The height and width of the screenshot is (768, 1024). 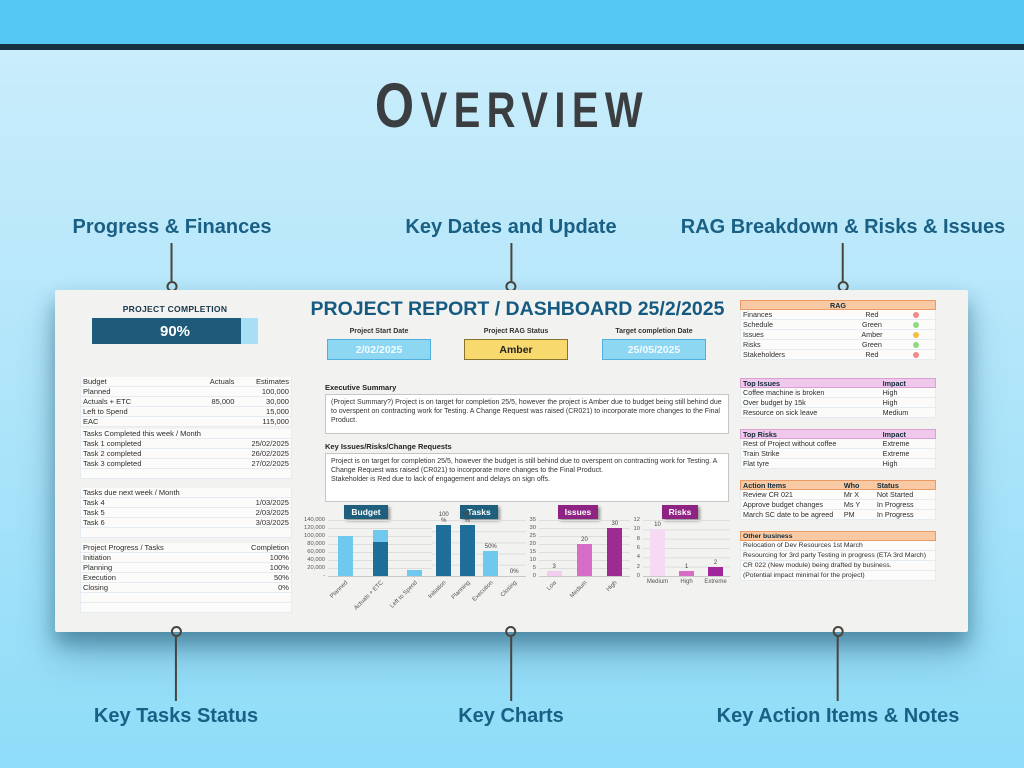 I want to click on table-row: Issues Amber, so click(x=838, y=335).